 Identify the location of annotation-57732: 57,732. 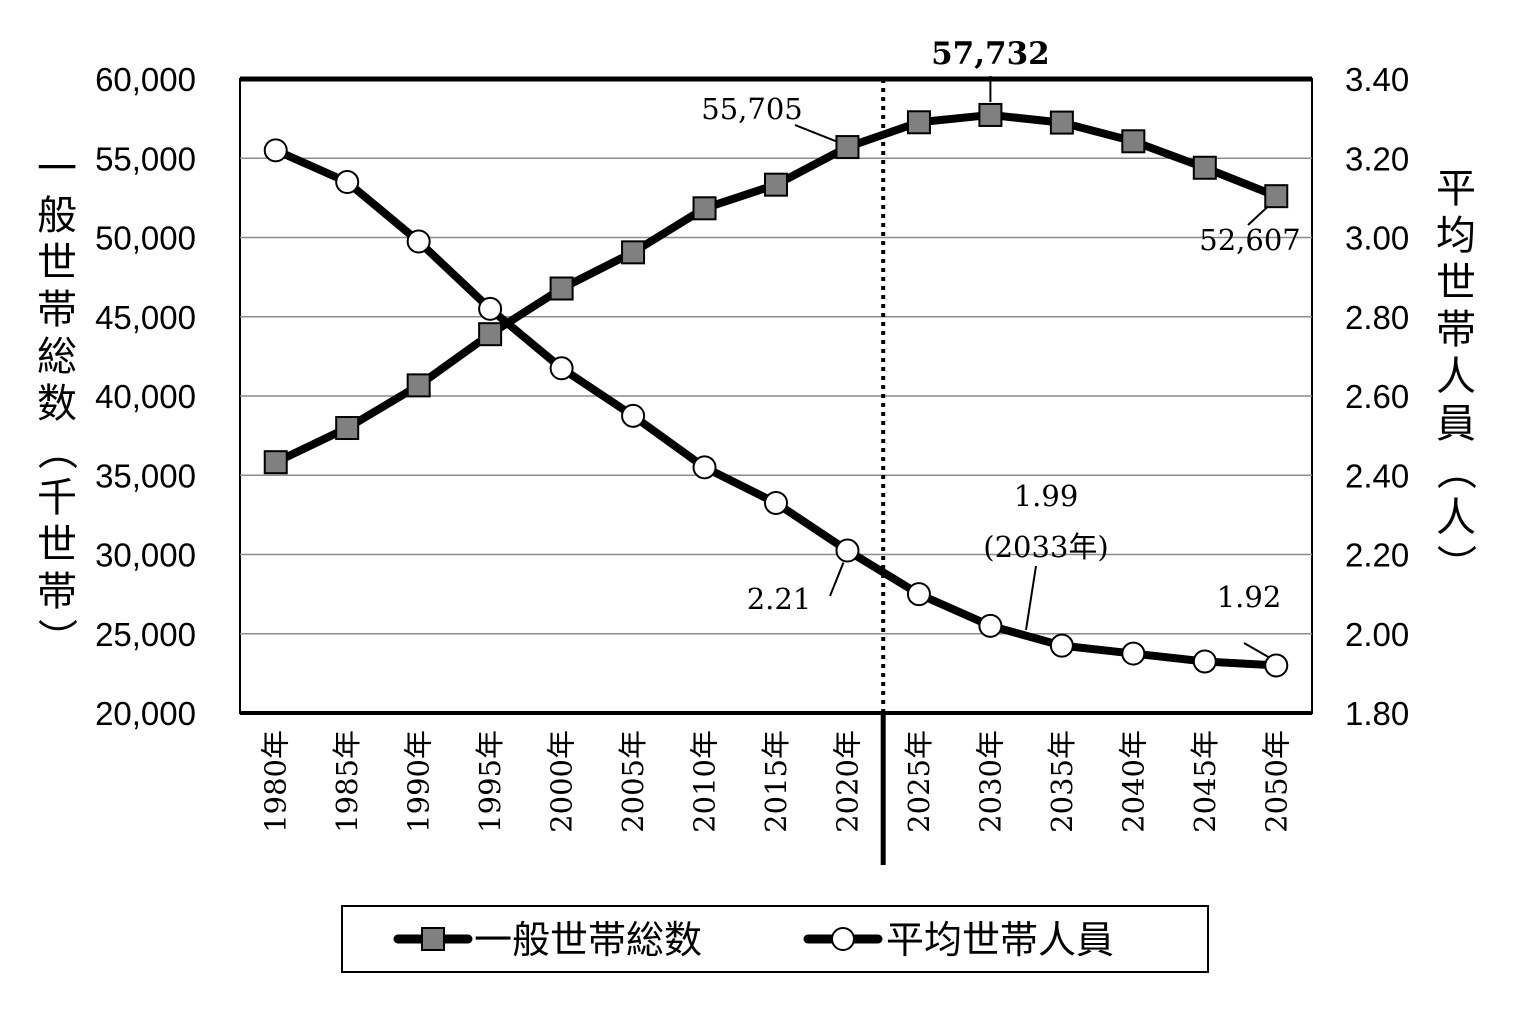
(990, 54).